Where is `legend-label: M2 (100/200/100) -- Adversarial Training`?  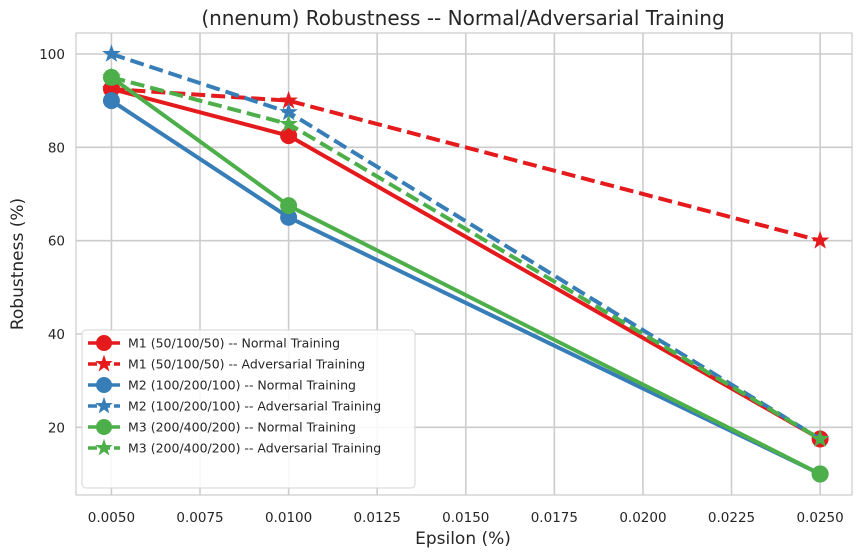
legend-label: M2 (100/200/100) -- Adversarial Training is located at coordinates (254, 406).